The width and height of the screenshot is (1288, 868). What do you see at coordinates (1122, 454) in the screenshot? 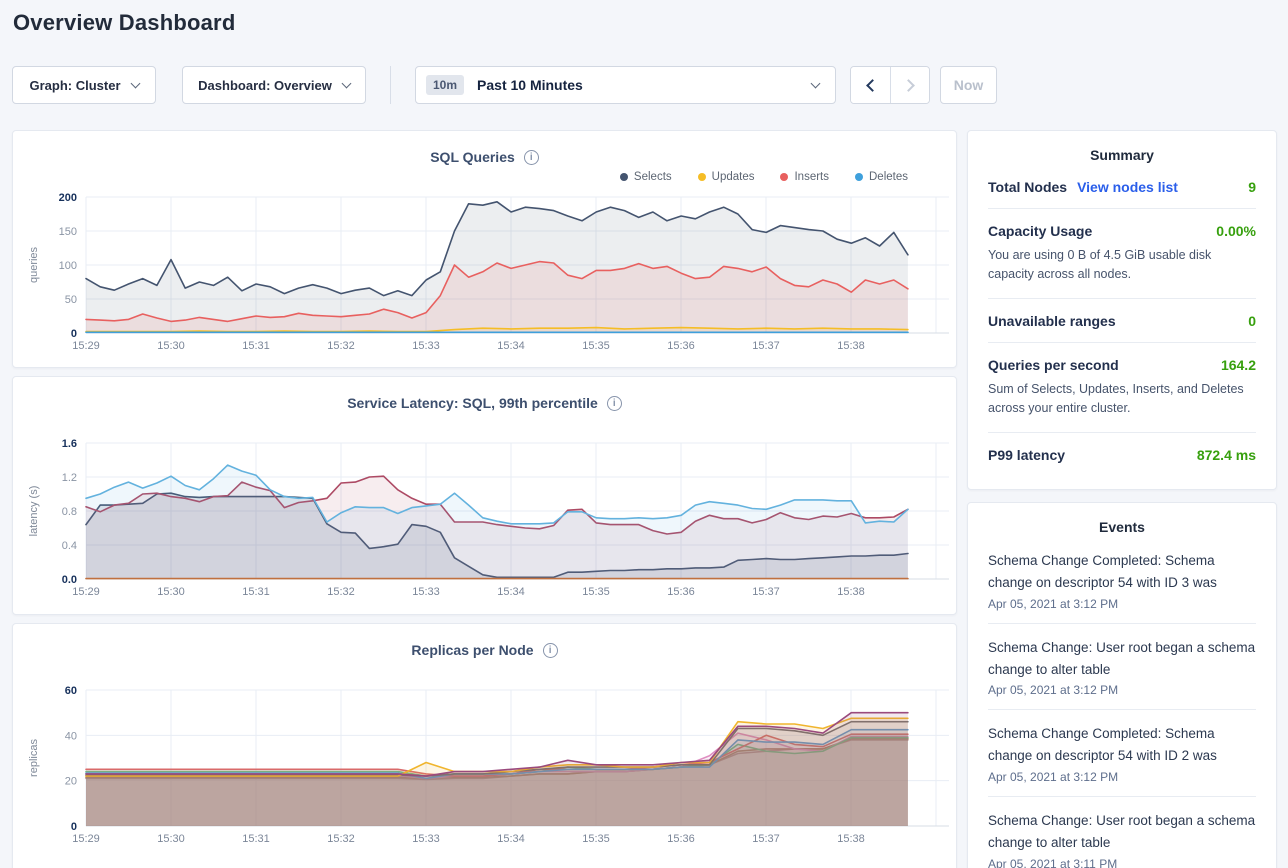
I see `summary-row-p99: P99 latency 872.4 ms` at bounding box center [1122, 454].